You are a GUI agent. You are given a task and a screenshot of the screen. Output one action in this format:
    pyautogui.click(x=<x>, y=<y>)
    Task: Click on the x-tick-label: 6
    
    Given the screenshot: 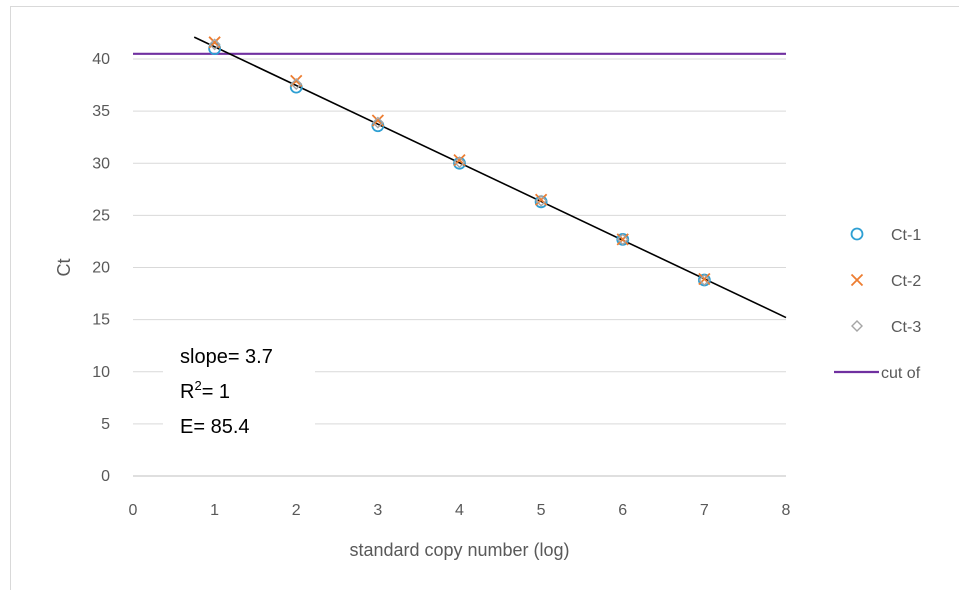 What is the action you would take?
    pyautogui.click(x=622, y=510)
    